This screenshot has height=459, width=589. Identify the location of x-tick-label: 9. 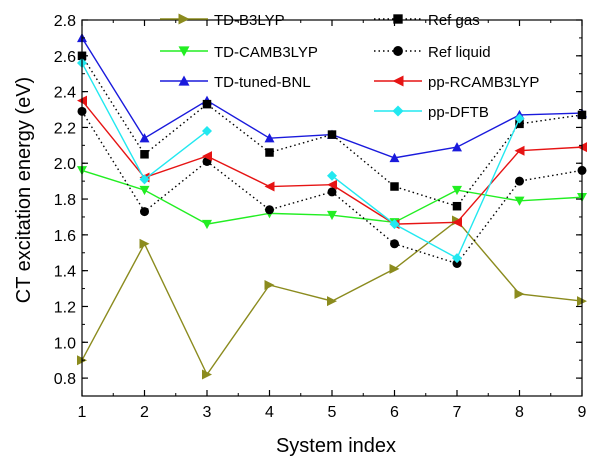
(582, 412).